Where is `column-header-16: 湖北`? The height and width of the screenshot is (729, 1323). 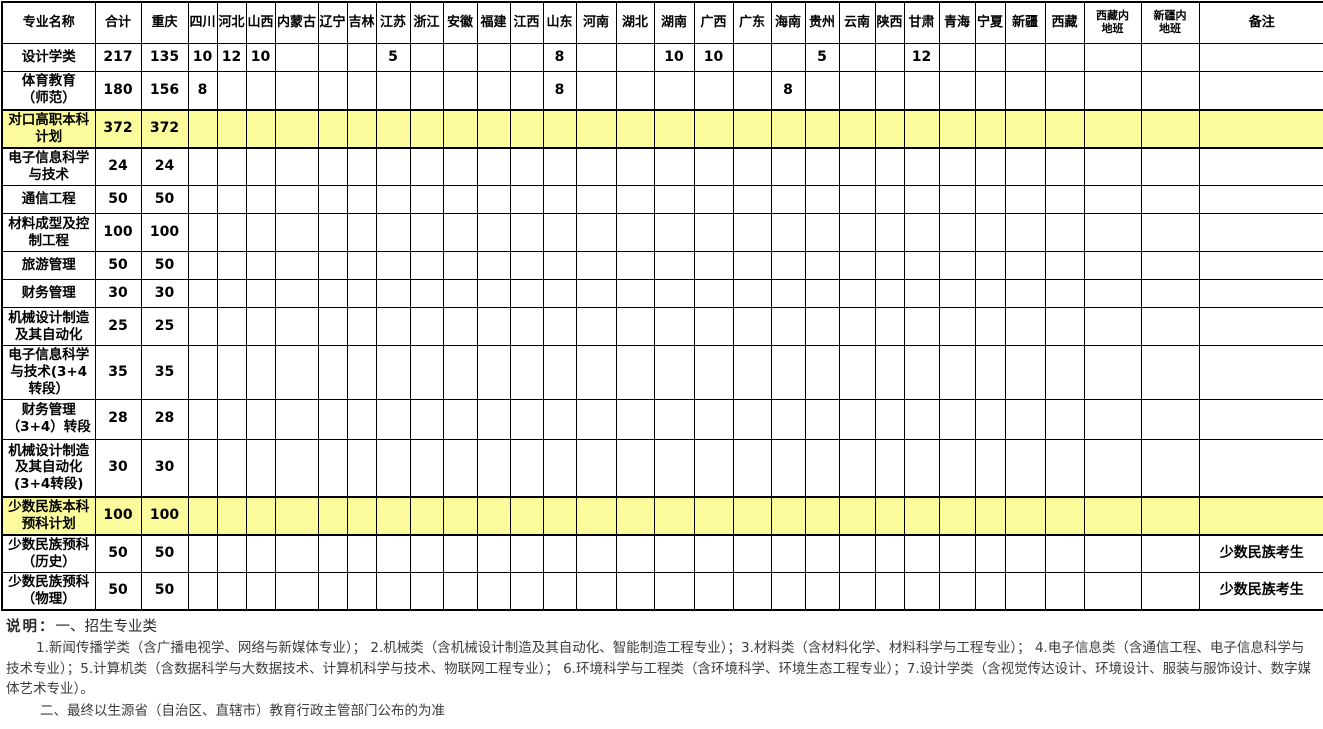
column-header-16: 湖北 is located at coordinates (635, 22).